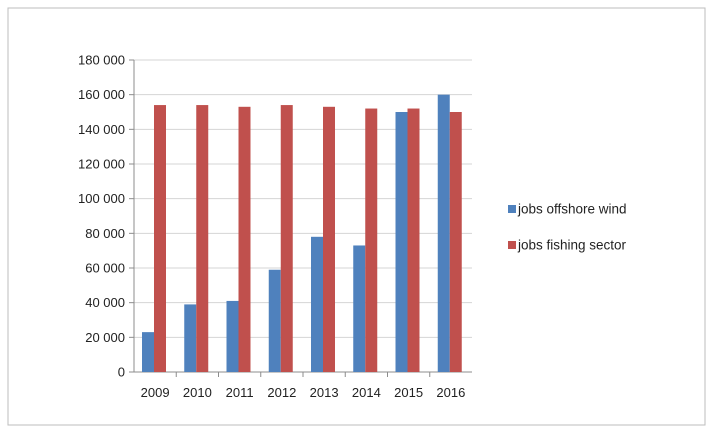 The image size is (706, 426). Describe the element at coordinates (286, 239) in the screenshot. I see `bar-fishing-sector-2012` at that location.